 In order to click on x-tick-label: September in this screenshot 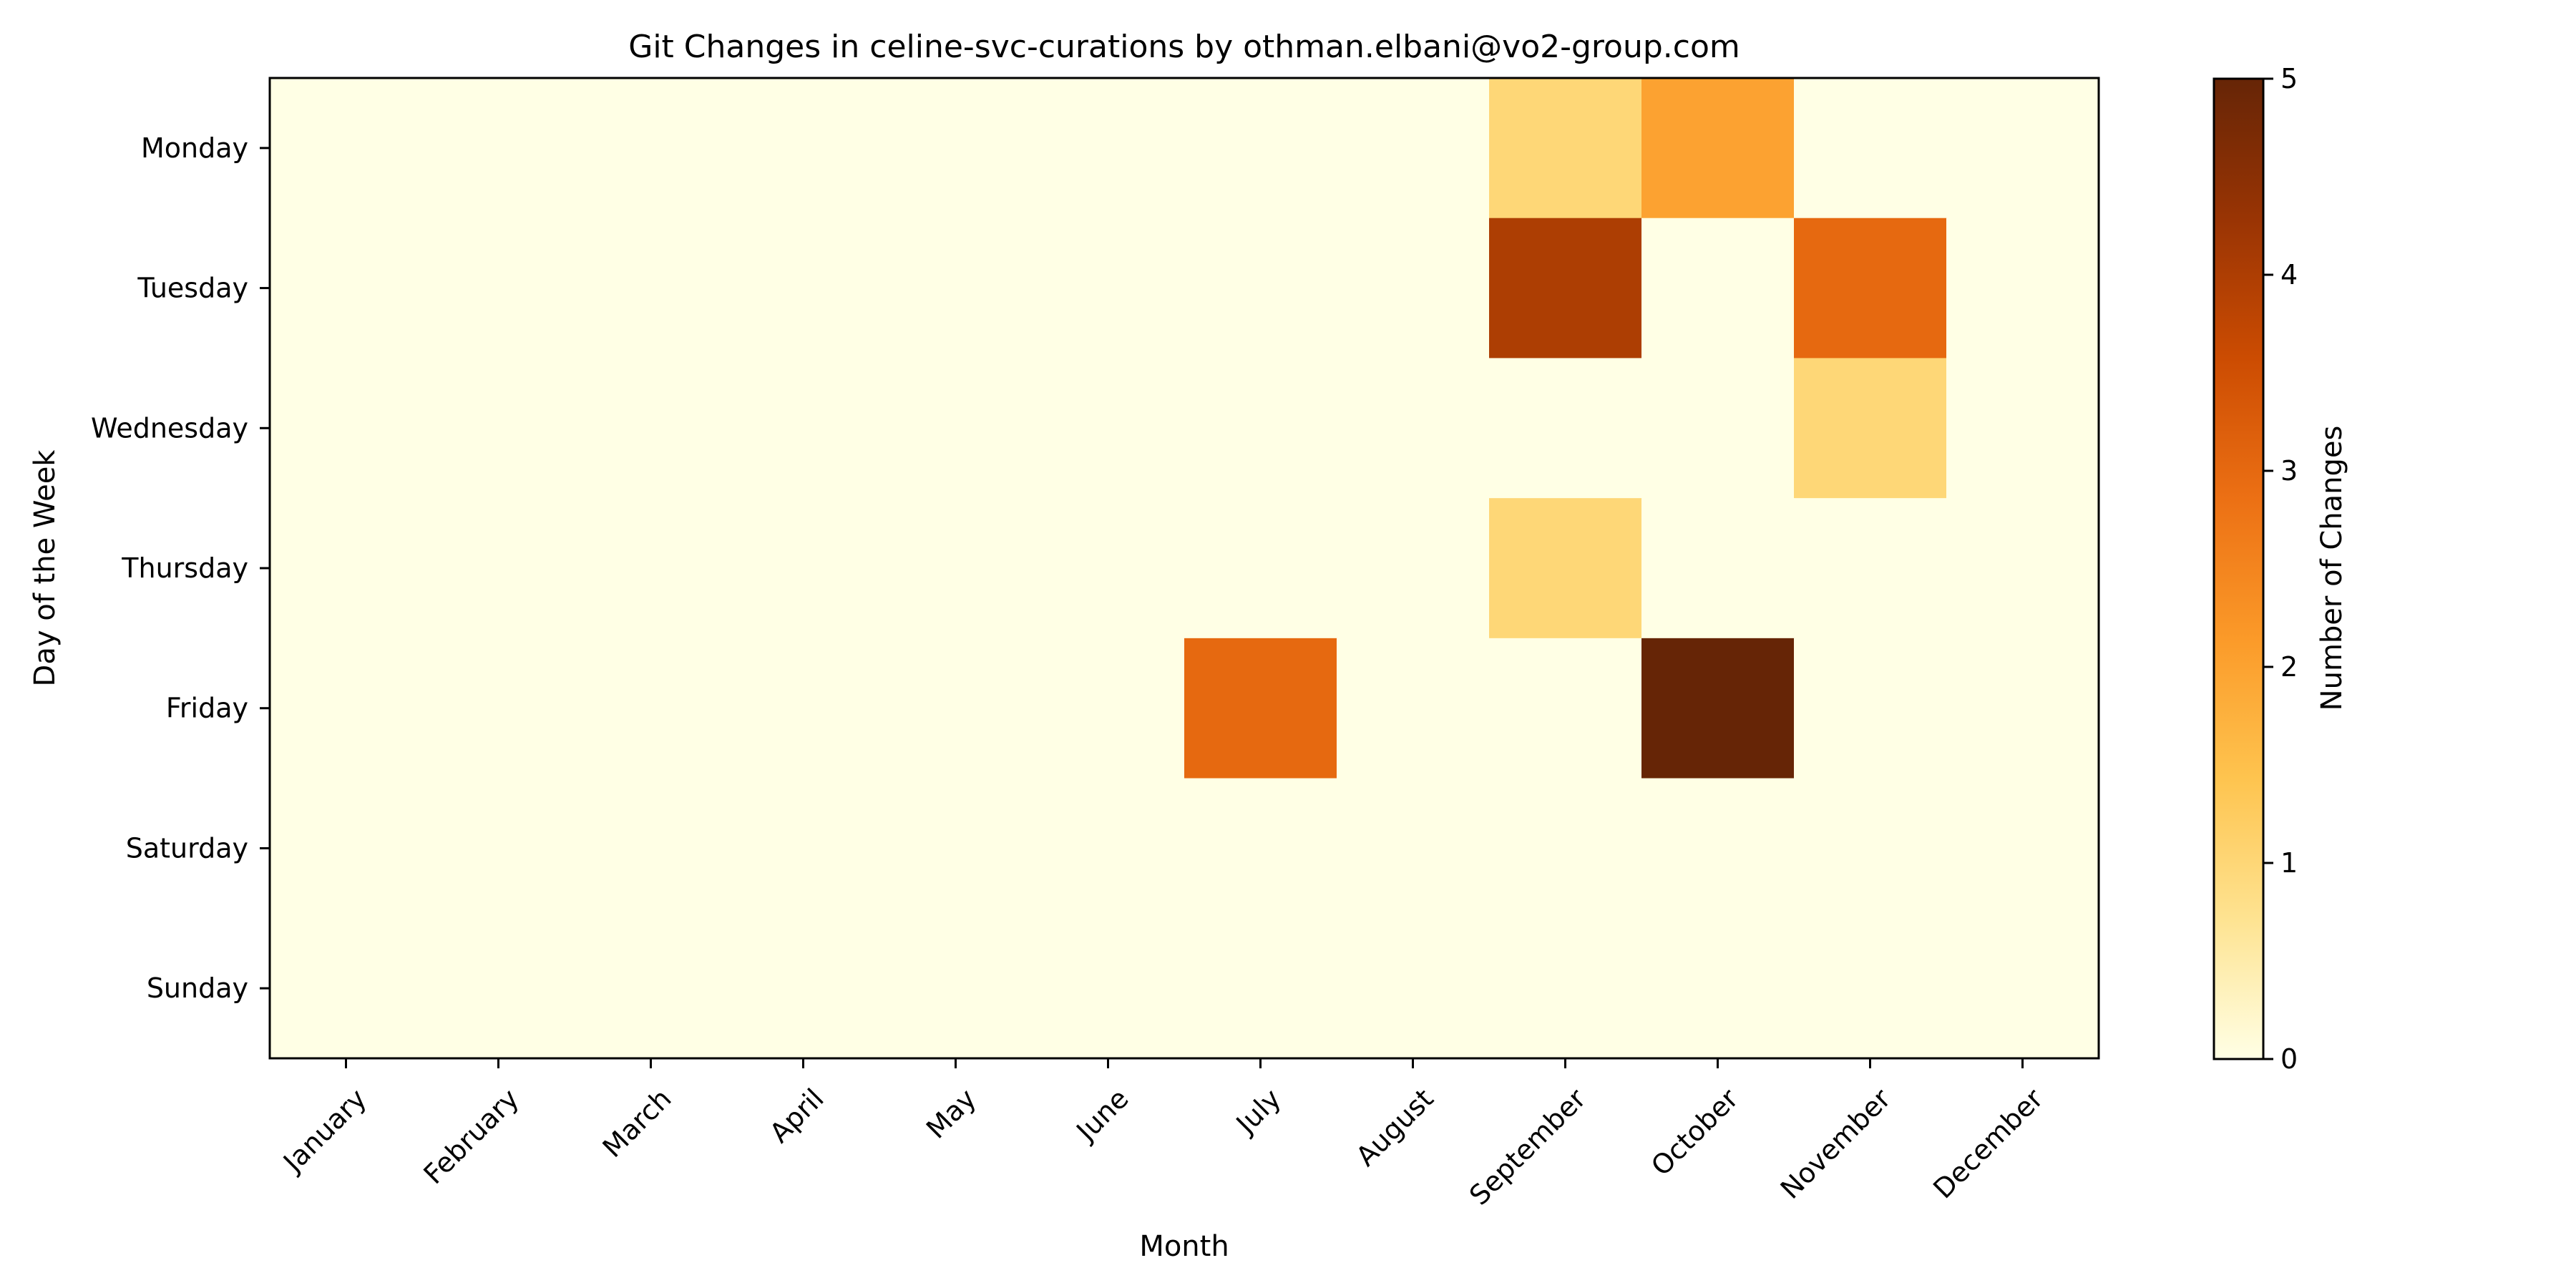, I will do `click(1527, 1147)`.